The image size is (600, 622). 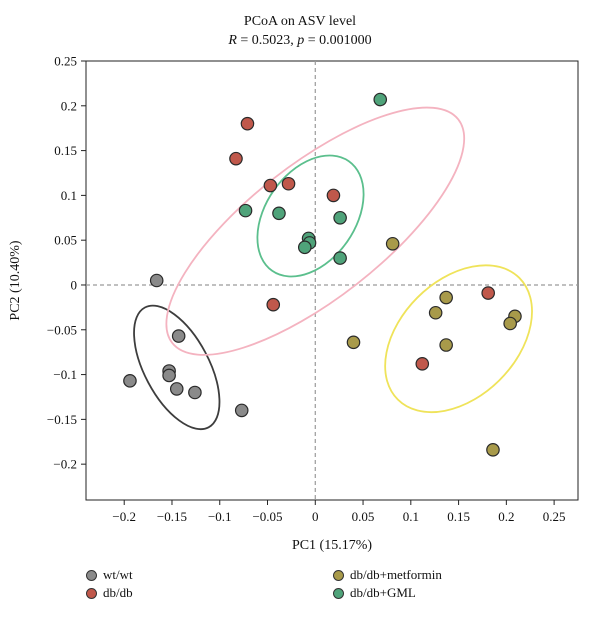 I want to click on legend-item-db-db-gml: db/db+GML, so click(x=374, y=593).